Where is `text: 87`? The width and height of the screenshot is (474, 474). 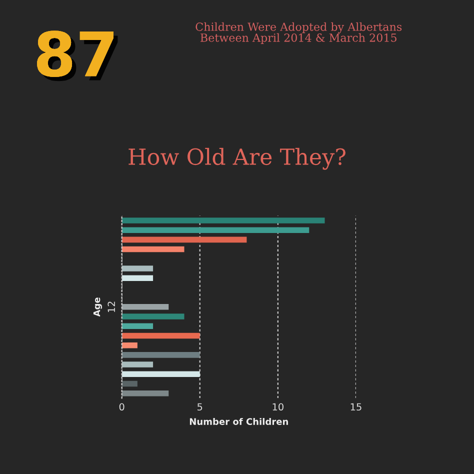
text: 87 is located at coordinates (77, 56).